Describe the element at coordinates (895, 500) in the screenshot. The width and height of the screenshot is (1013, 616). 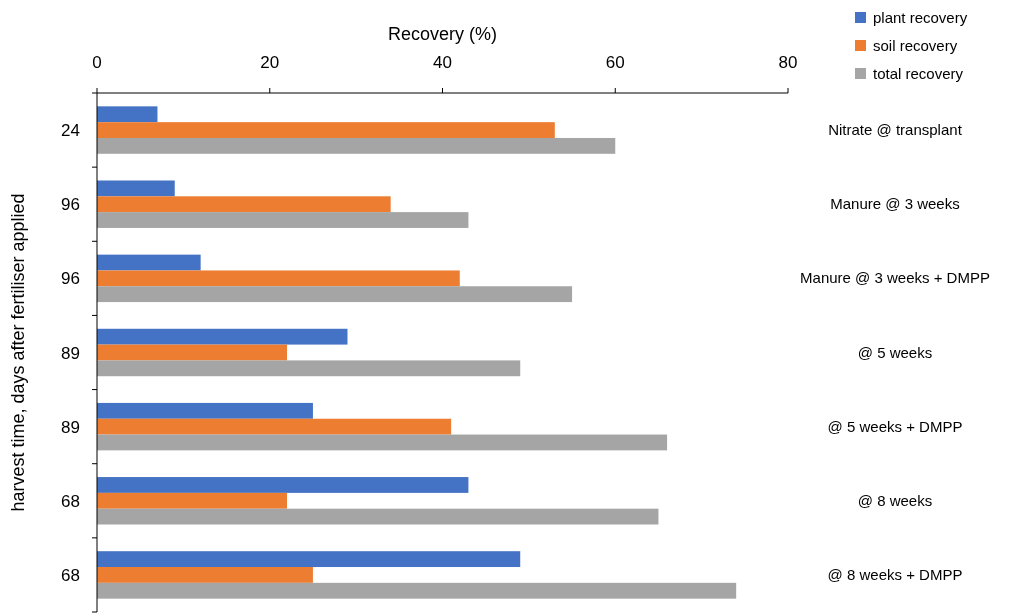
I see `text: @ 8 weeks` at that location.